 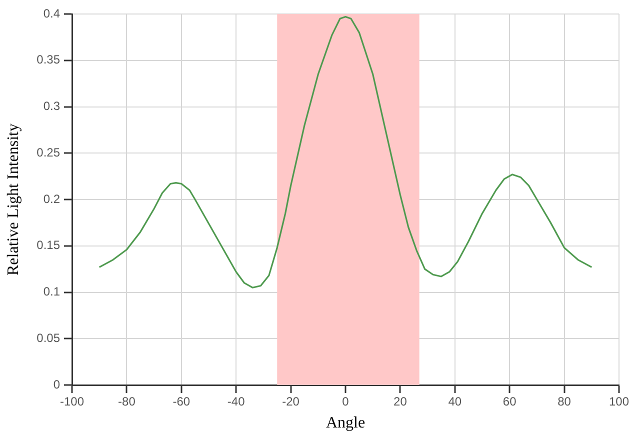 What do you see at coordinates (565, 401) in the screenshot?
I see `x-tick-label: 80` at bounding box center [565, 401].